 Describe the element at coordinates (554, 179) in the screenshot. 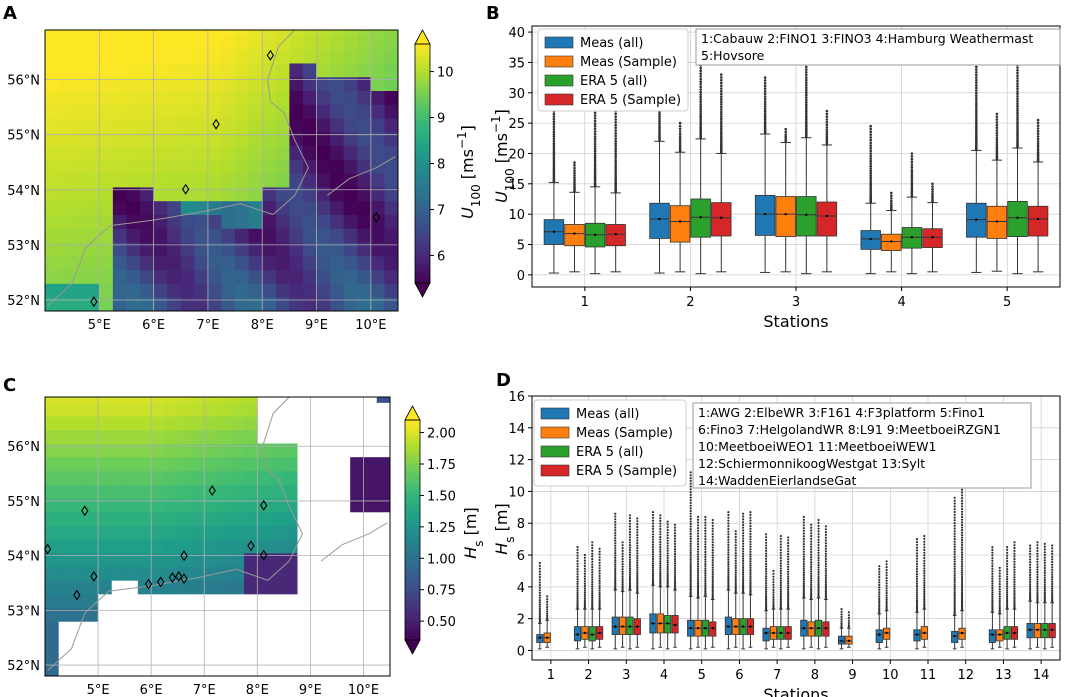

I see `box-meas_all` at that location.